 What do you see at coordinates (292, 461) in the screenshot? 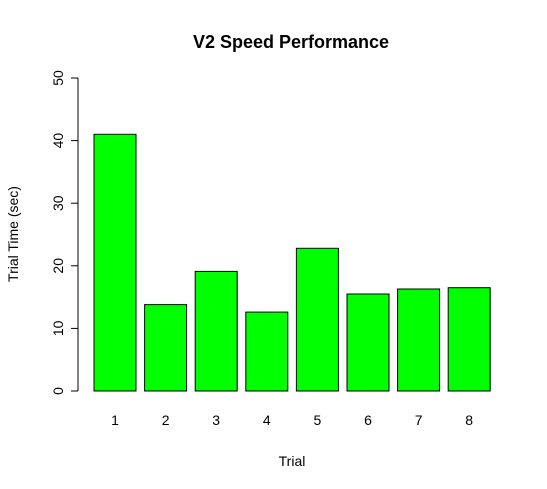
I see `x-axis-label: Trial` at bounding box center [292, 461].